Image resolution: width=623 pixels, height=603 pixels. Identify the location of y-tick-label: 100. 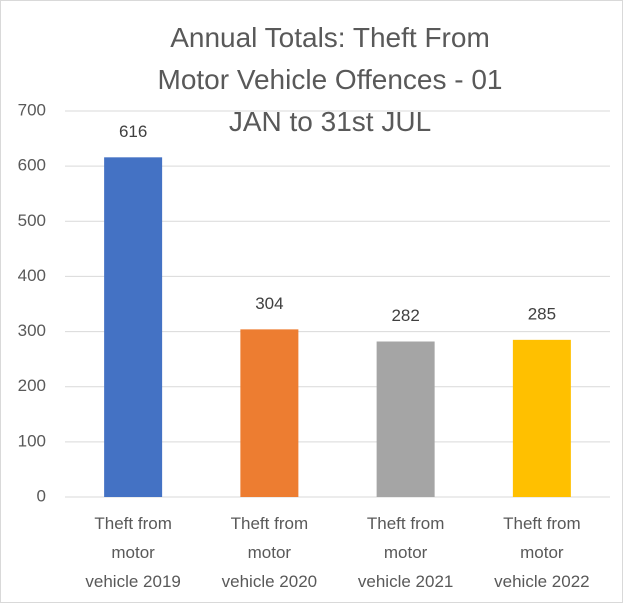
(32, 440).